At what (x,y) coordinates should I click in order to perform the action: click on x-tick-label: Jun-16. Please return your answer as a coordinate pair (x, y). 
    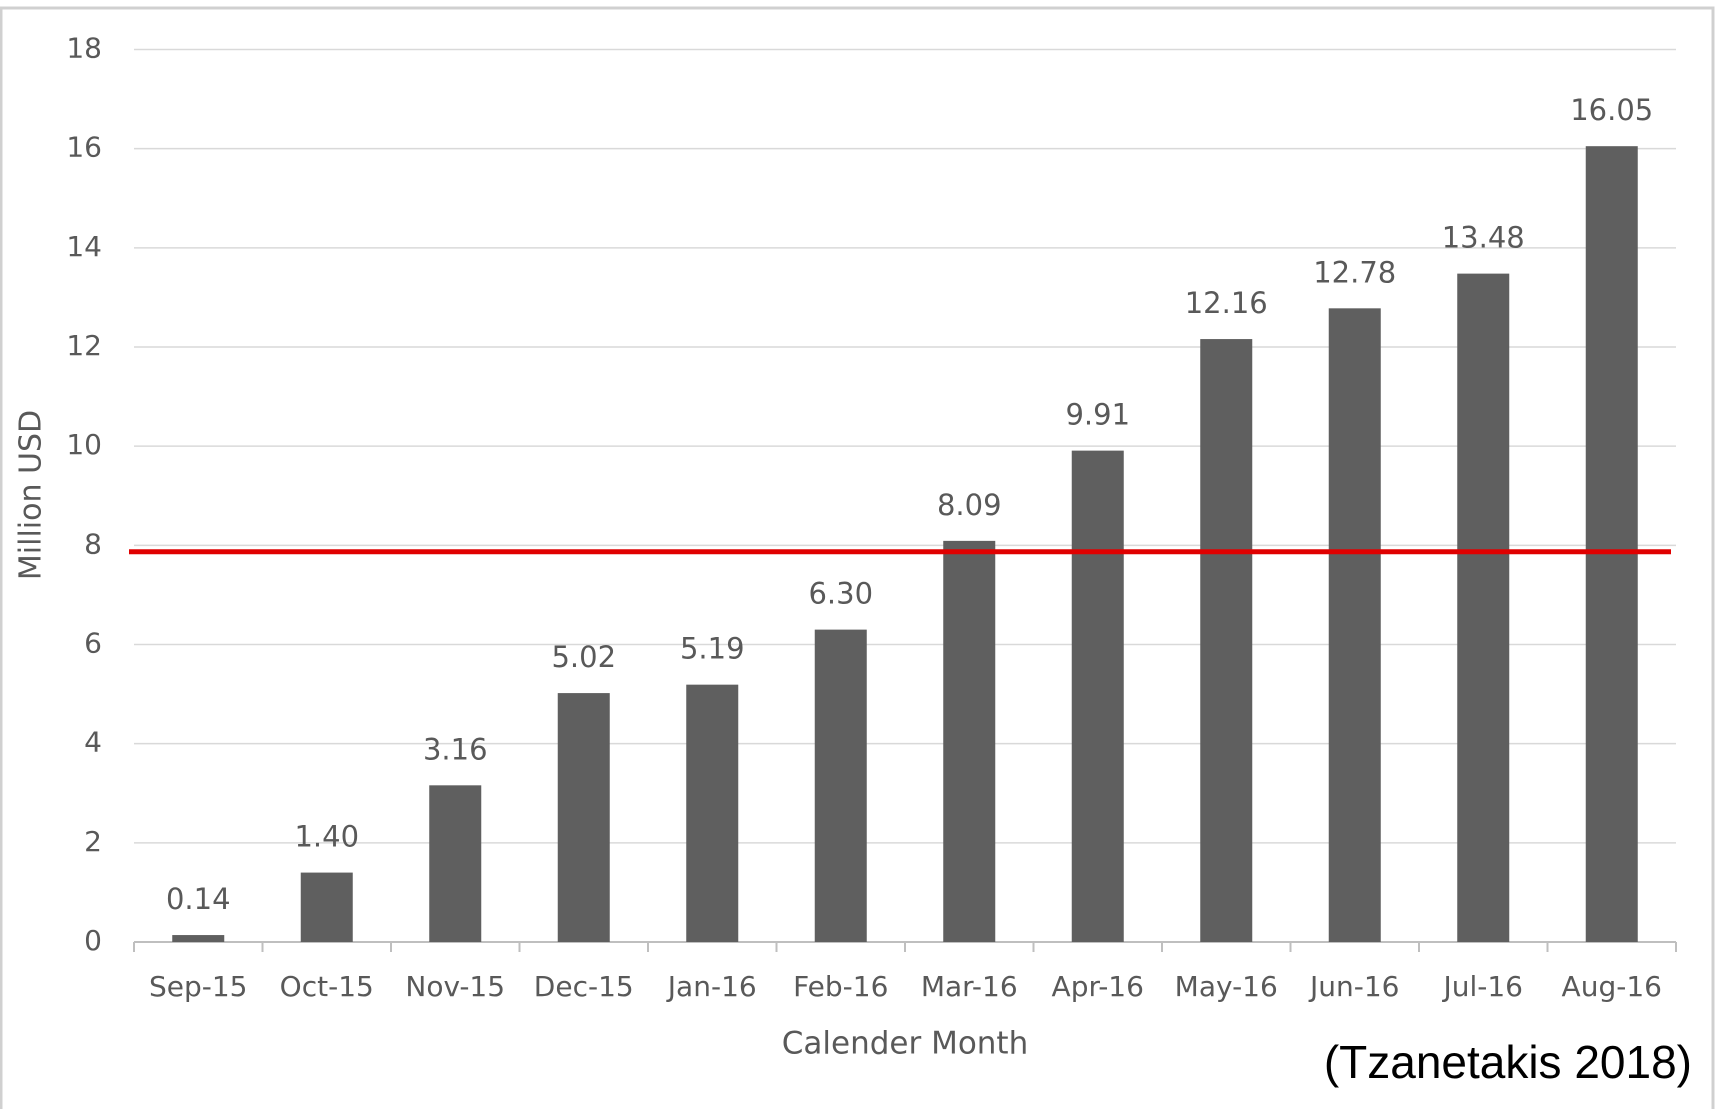
    Looking at the image, I should click on (1353, 986).